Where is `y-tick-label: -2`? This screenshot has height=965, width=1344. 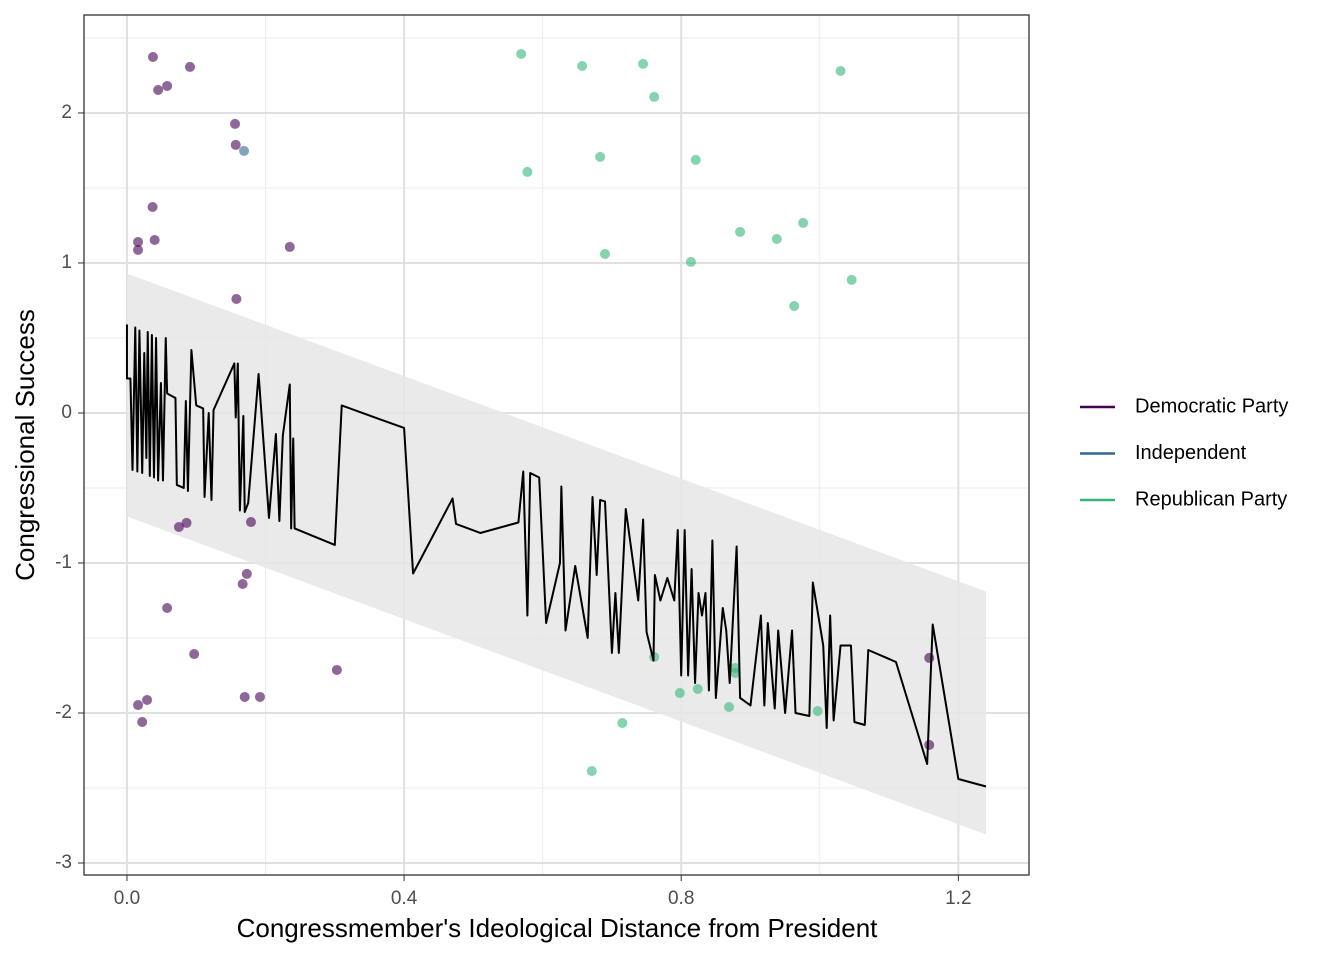
y-tick-label: -2 is located at coordinates (63, 712).